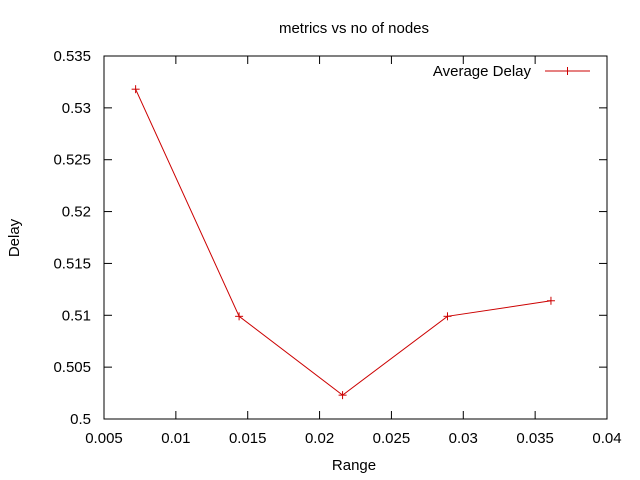 The width and height of the screenshot is (640, 480). What do you see at coordinates (72, 56) in the screenshot?
I see `y-tick-label: 0.535` at bounding box center [72, 56].